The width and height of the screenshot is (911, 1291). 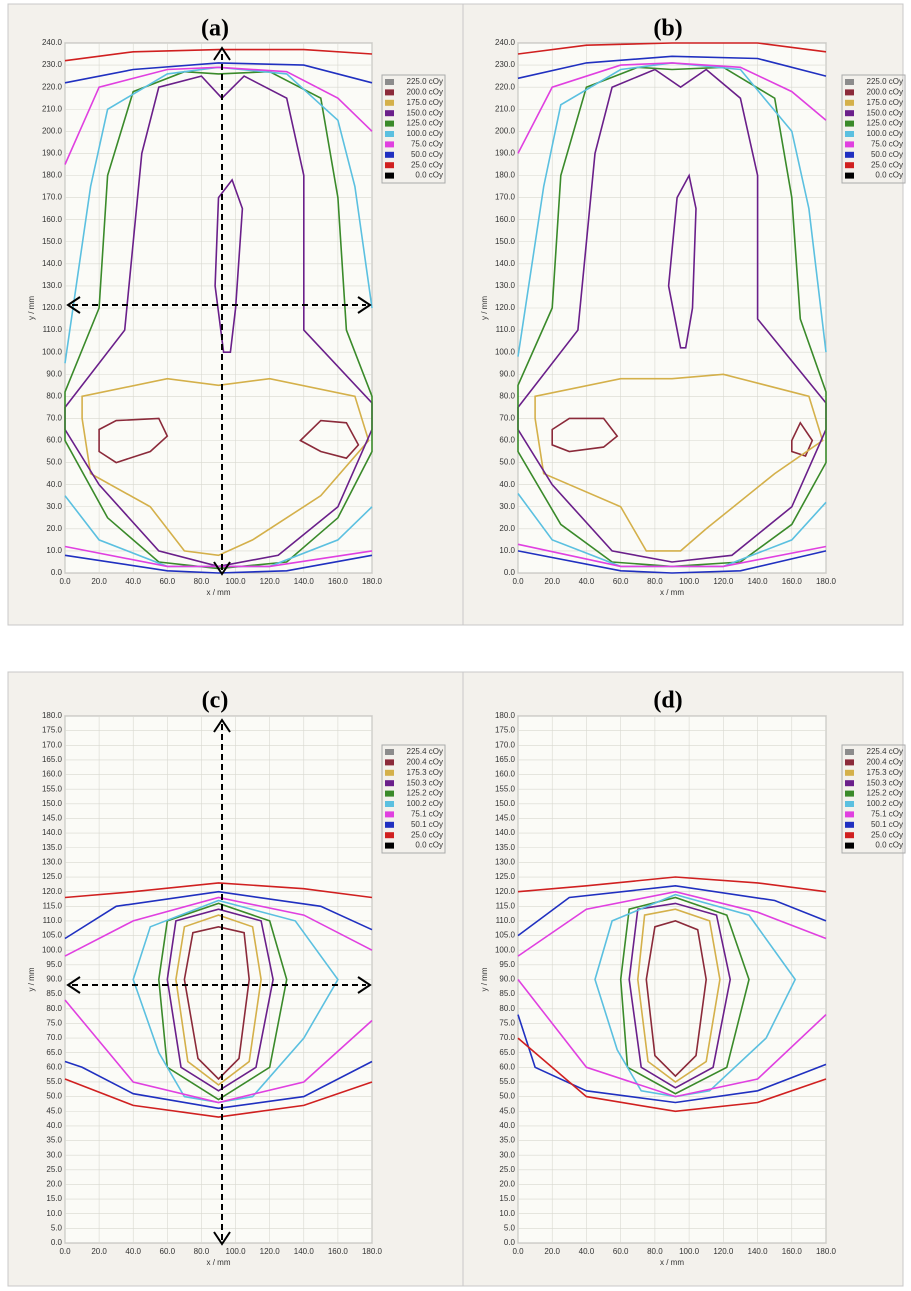 I want to click on y-tick-label: 165.0, so click(x=52, y=759).